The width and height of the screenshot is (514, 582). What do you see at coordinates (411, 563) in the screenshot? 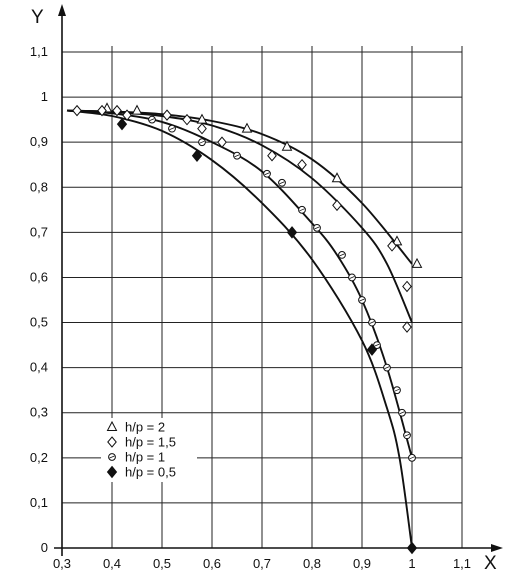
I see `x-tick-label: 1` at bounding box center [411, 563].